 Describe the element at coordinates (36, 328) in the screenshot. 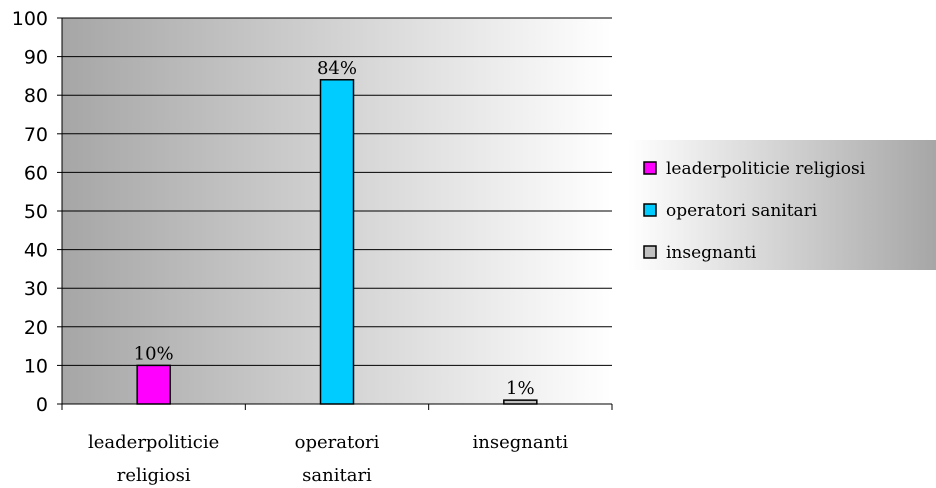

I see `y-tick-label: 20` at that location.